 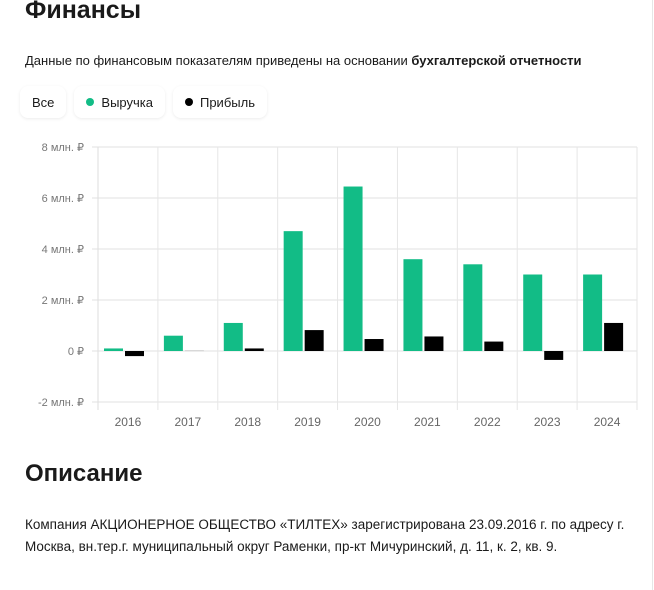 I want to click on y-tick-label: 4 млн. ₽, so click(x=63, y=250).